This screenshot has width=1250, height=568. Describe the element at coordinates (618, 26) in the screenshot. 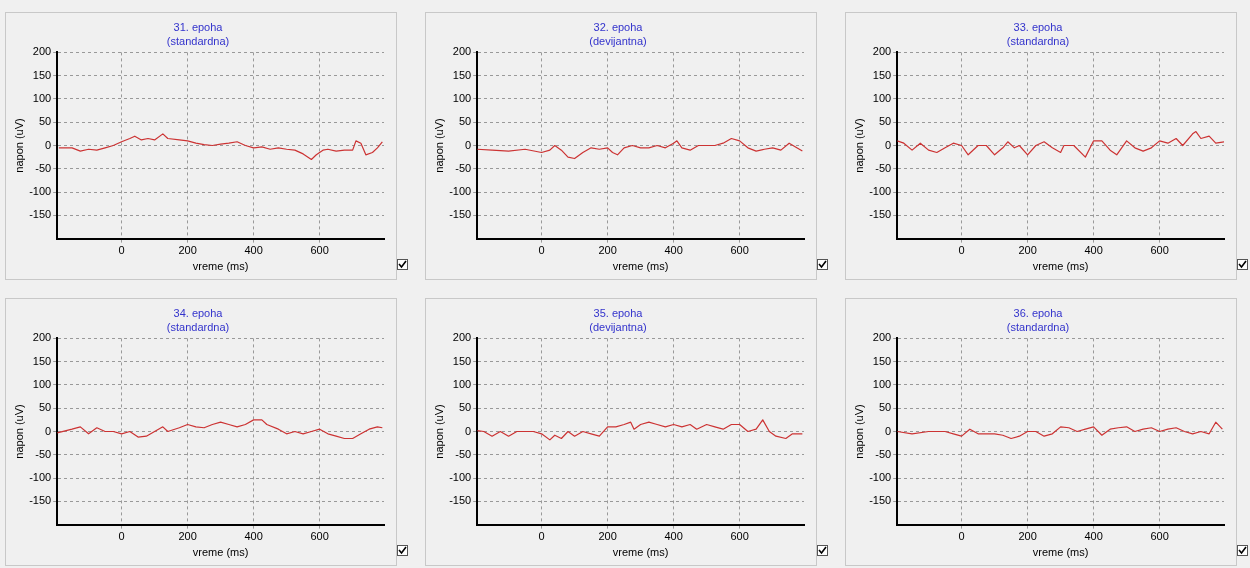

I see `chart-title: 32. epoha` at that location.